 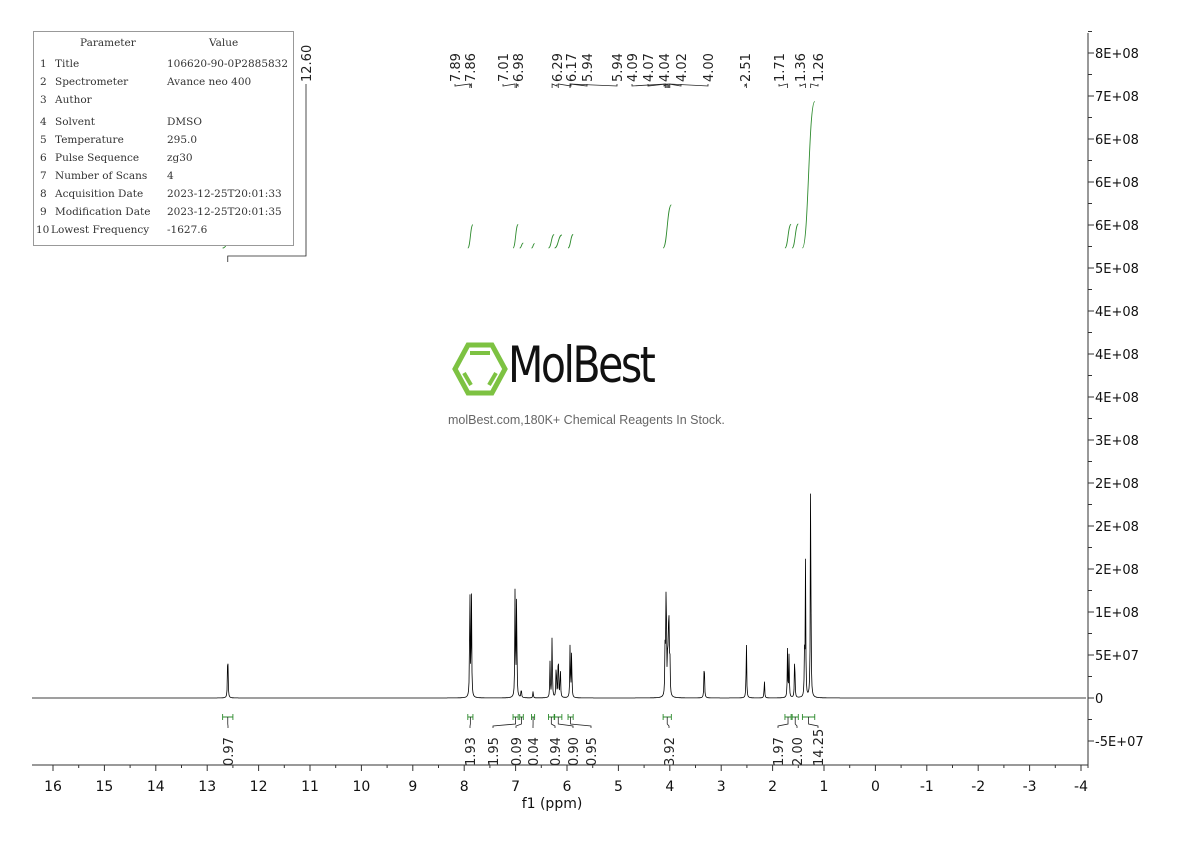 I want to click on x-tick-label: 16, so click(x=53, y=787).